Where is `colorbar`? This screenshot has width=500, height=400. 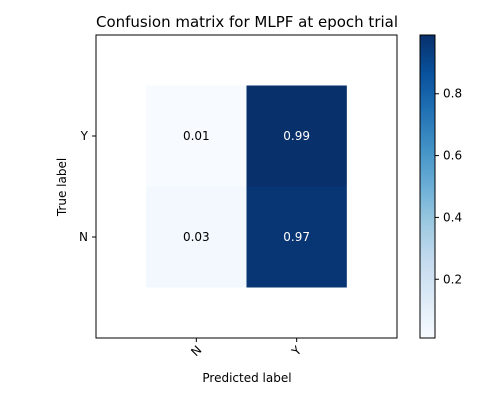 colorbar is located at coordinates (427, 186).